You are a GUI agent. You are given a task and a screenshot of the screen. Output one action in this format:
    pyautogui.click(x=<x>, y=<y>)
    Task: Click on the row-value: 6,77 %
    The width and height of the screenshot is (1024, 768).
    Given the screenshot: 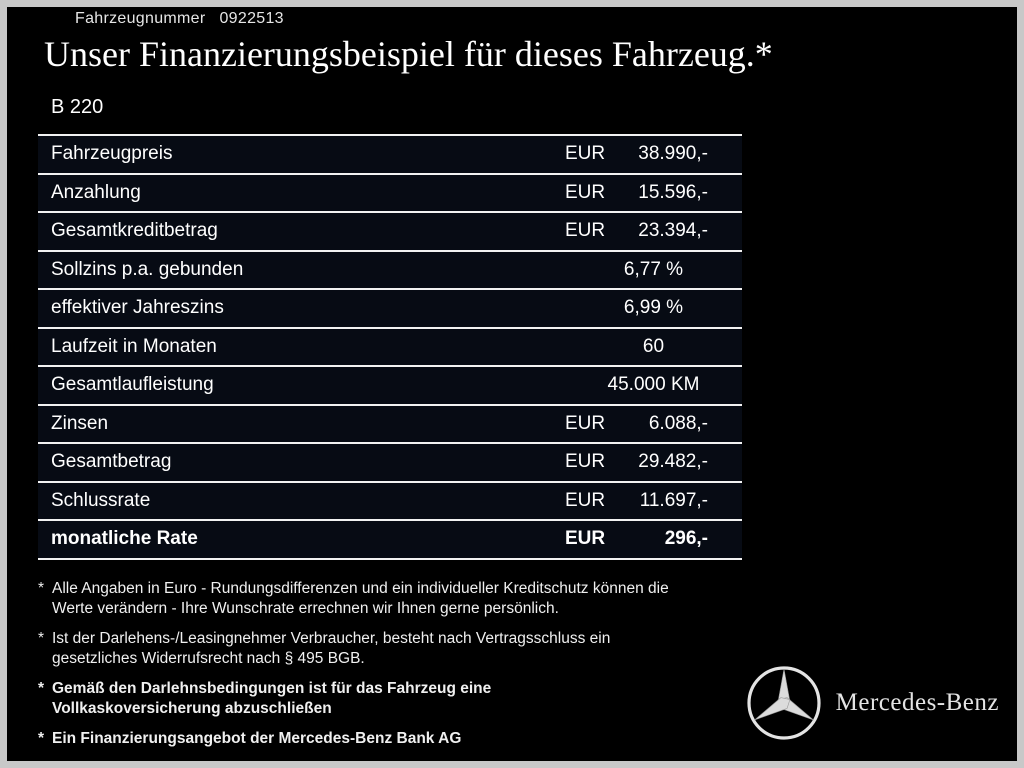 What is the action you would take?
    pyautogui.click(x=653, y=270)
    